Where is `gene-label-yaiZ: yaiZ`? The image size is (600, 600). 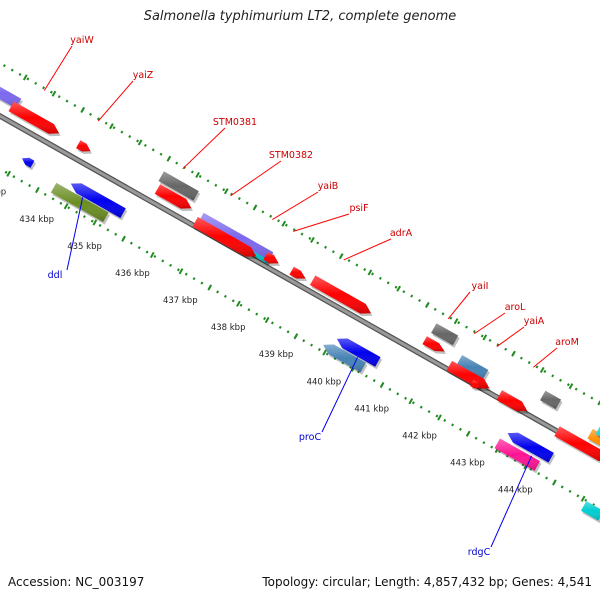
gene-label-yaiZ: yaiZ is located at coordinates (143, 75).